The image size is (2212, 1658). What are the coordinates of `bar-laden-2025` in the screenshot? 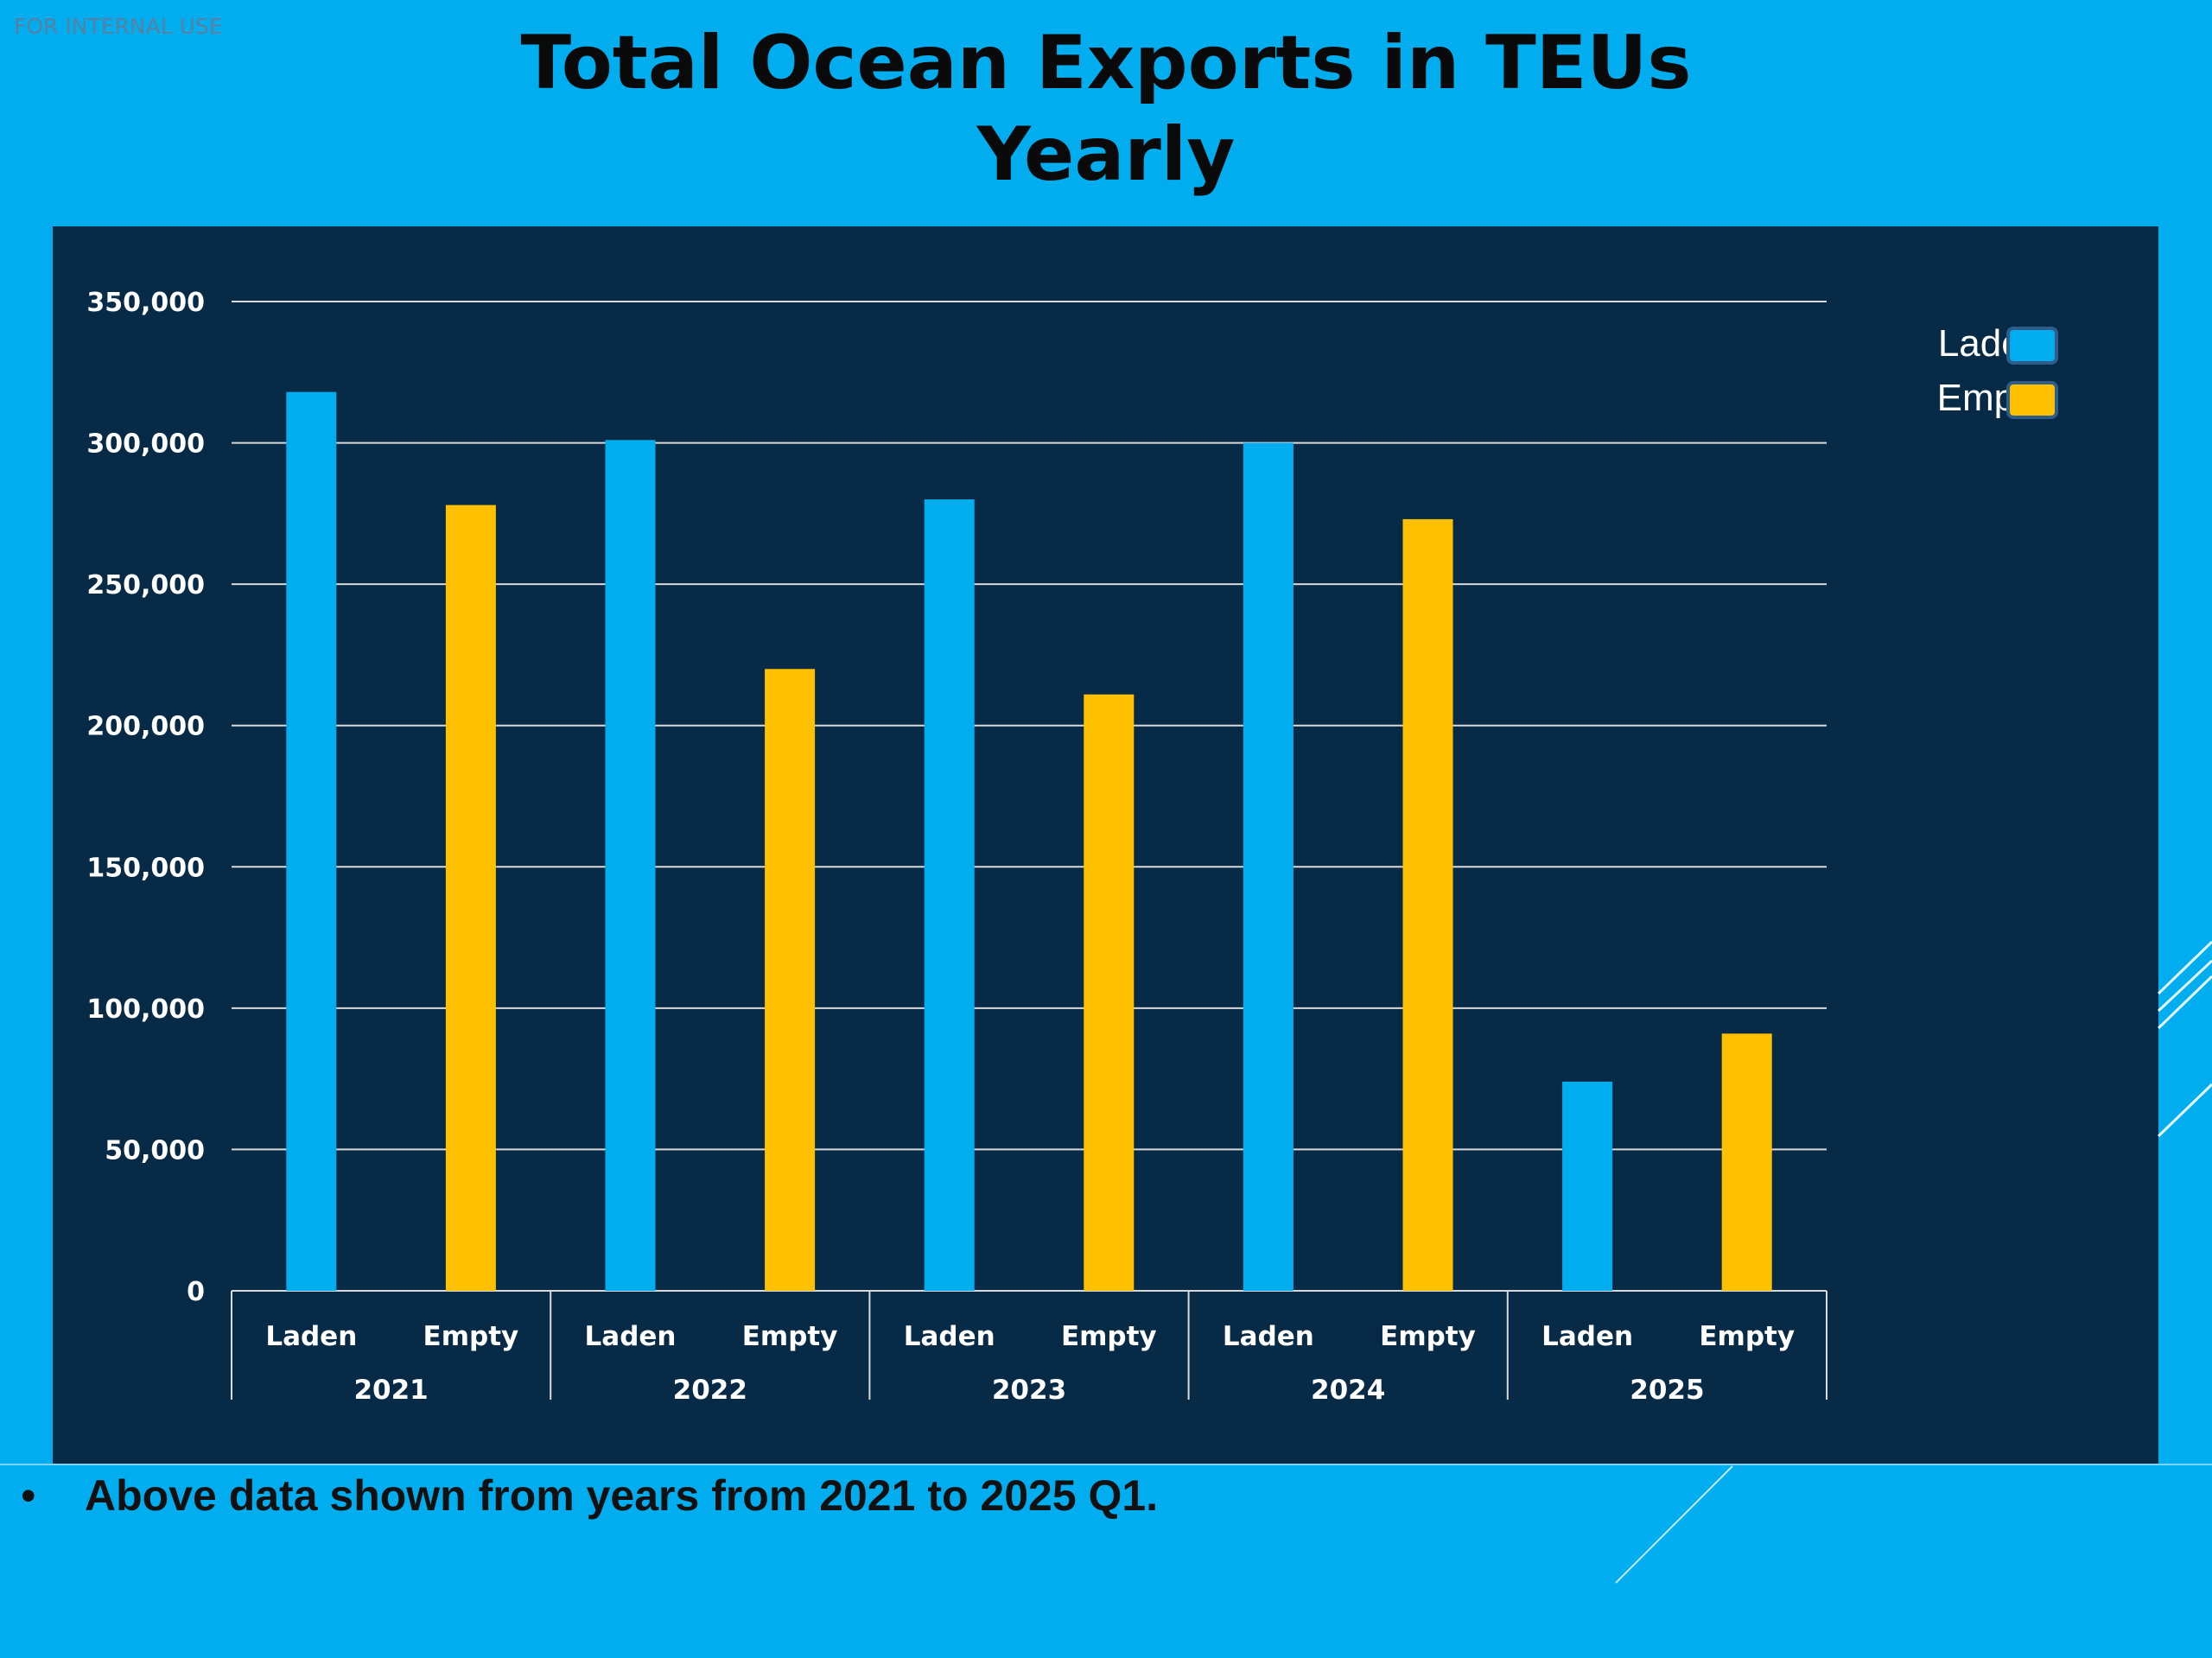 It's located at (1587, 1186).